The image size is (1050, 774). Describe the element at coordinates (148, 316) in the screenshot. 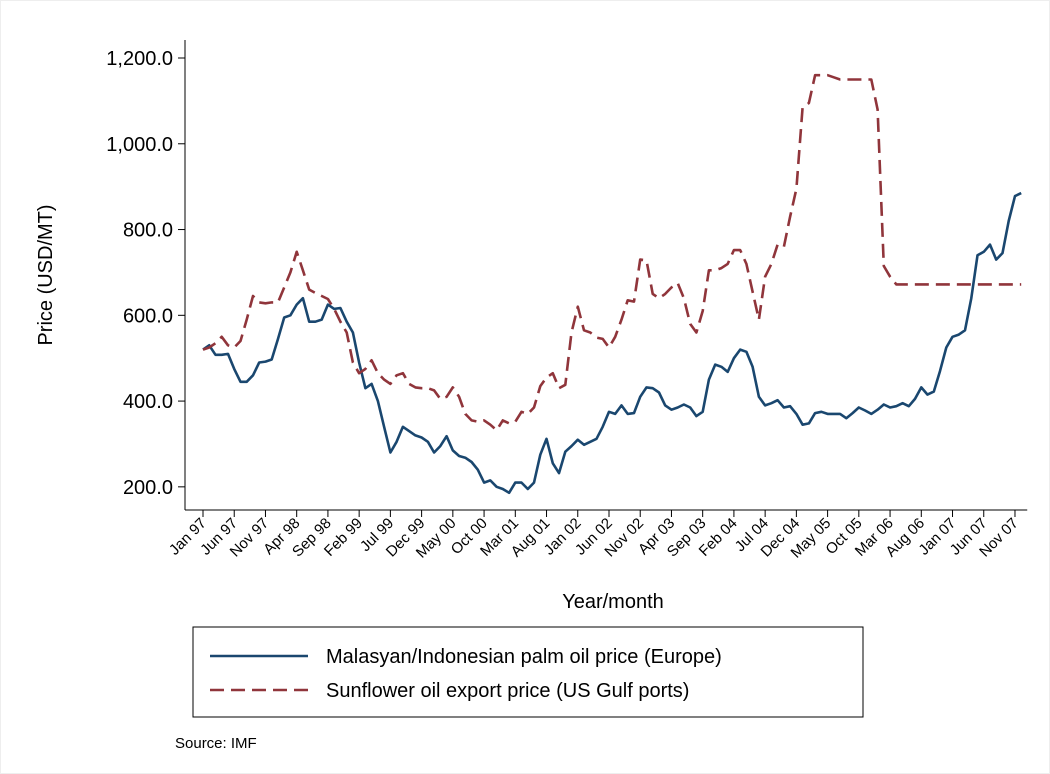

I see `y-tick-label: 600.0` at that location.